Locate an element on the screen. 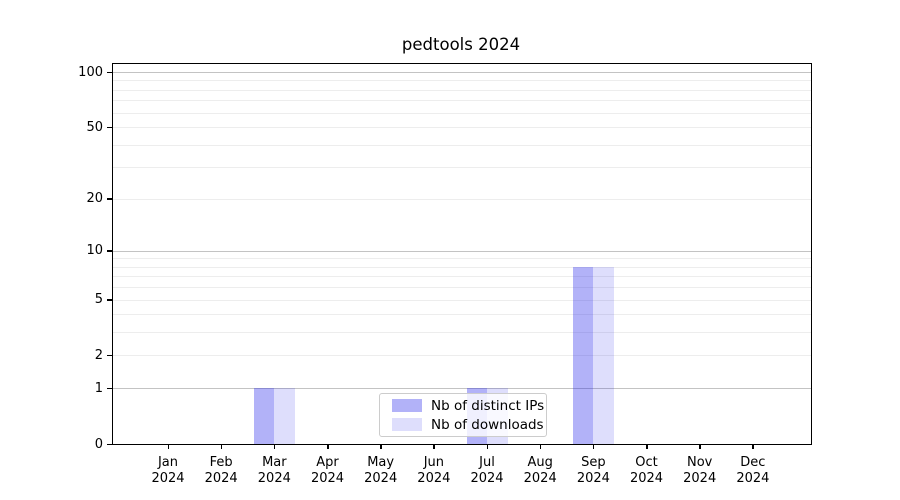  y-tick-label: 5 is located at coordinates (98, 300).